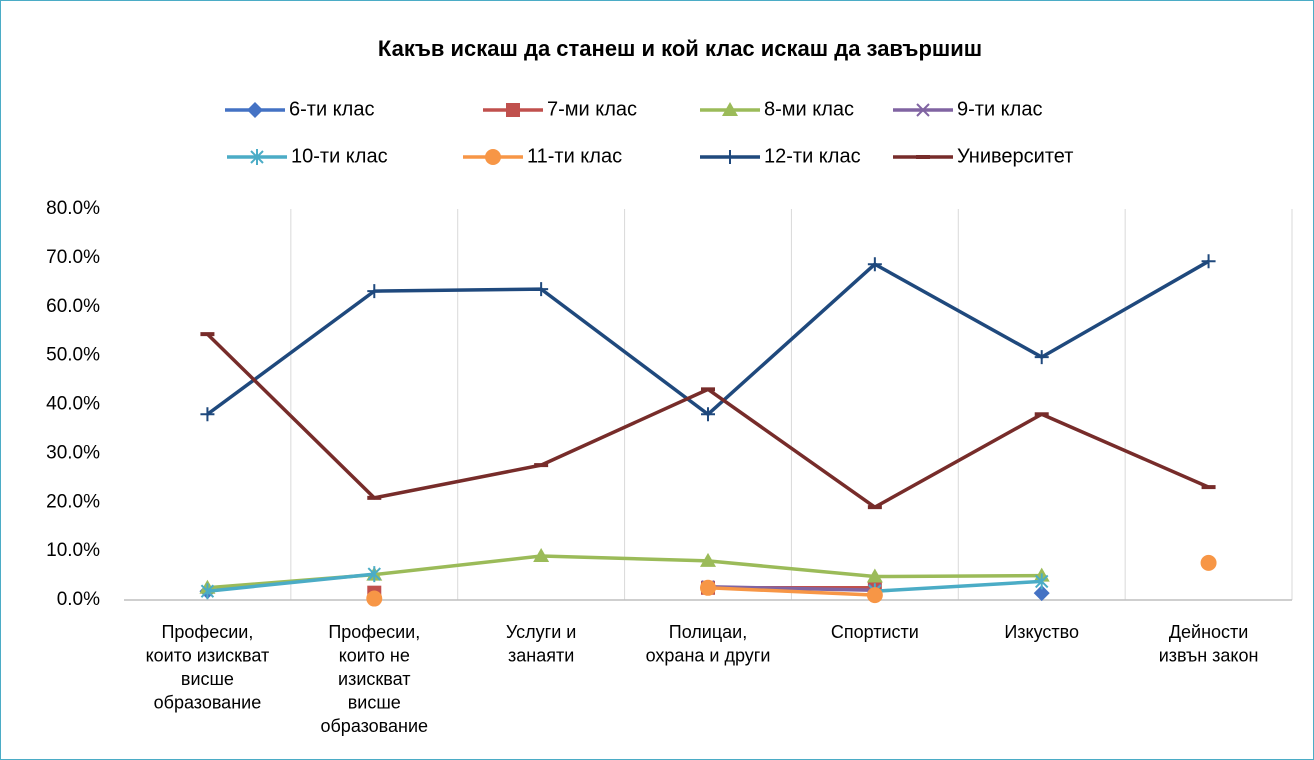  What do you see at coordinates (1209, 632) in the screenshot?
I see `x-tick-label-line: Дейности` at bounding box center [1209, 632].